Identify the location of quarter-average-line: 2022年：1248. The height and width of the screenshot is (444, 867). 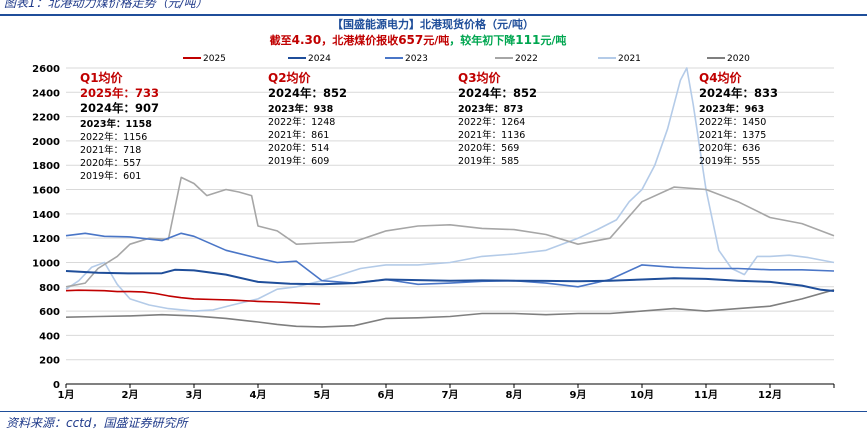
(301, 122).